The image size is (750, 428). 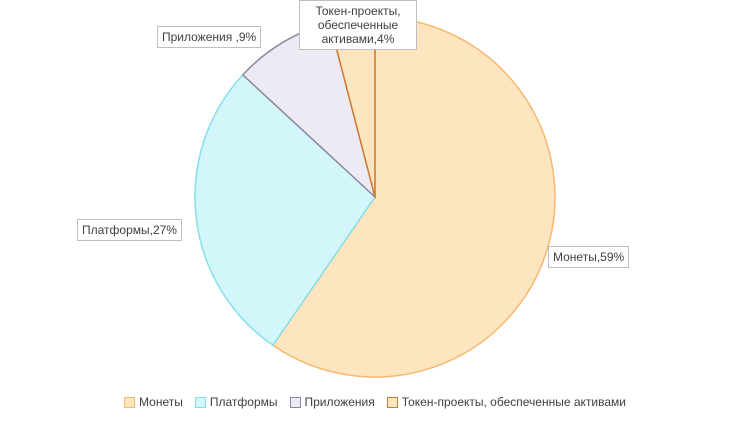 I want to click on legend-item-platforms: Платформы, so click(x=236, y=402).